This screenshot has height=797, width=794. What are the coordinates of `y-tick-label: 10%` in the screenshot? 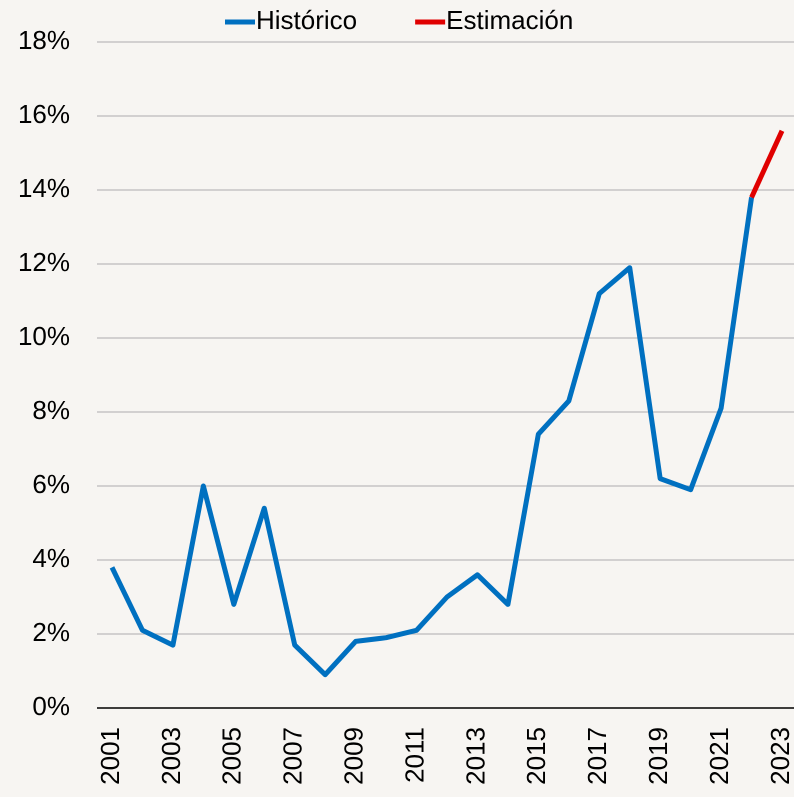 It's located at (44, 336).